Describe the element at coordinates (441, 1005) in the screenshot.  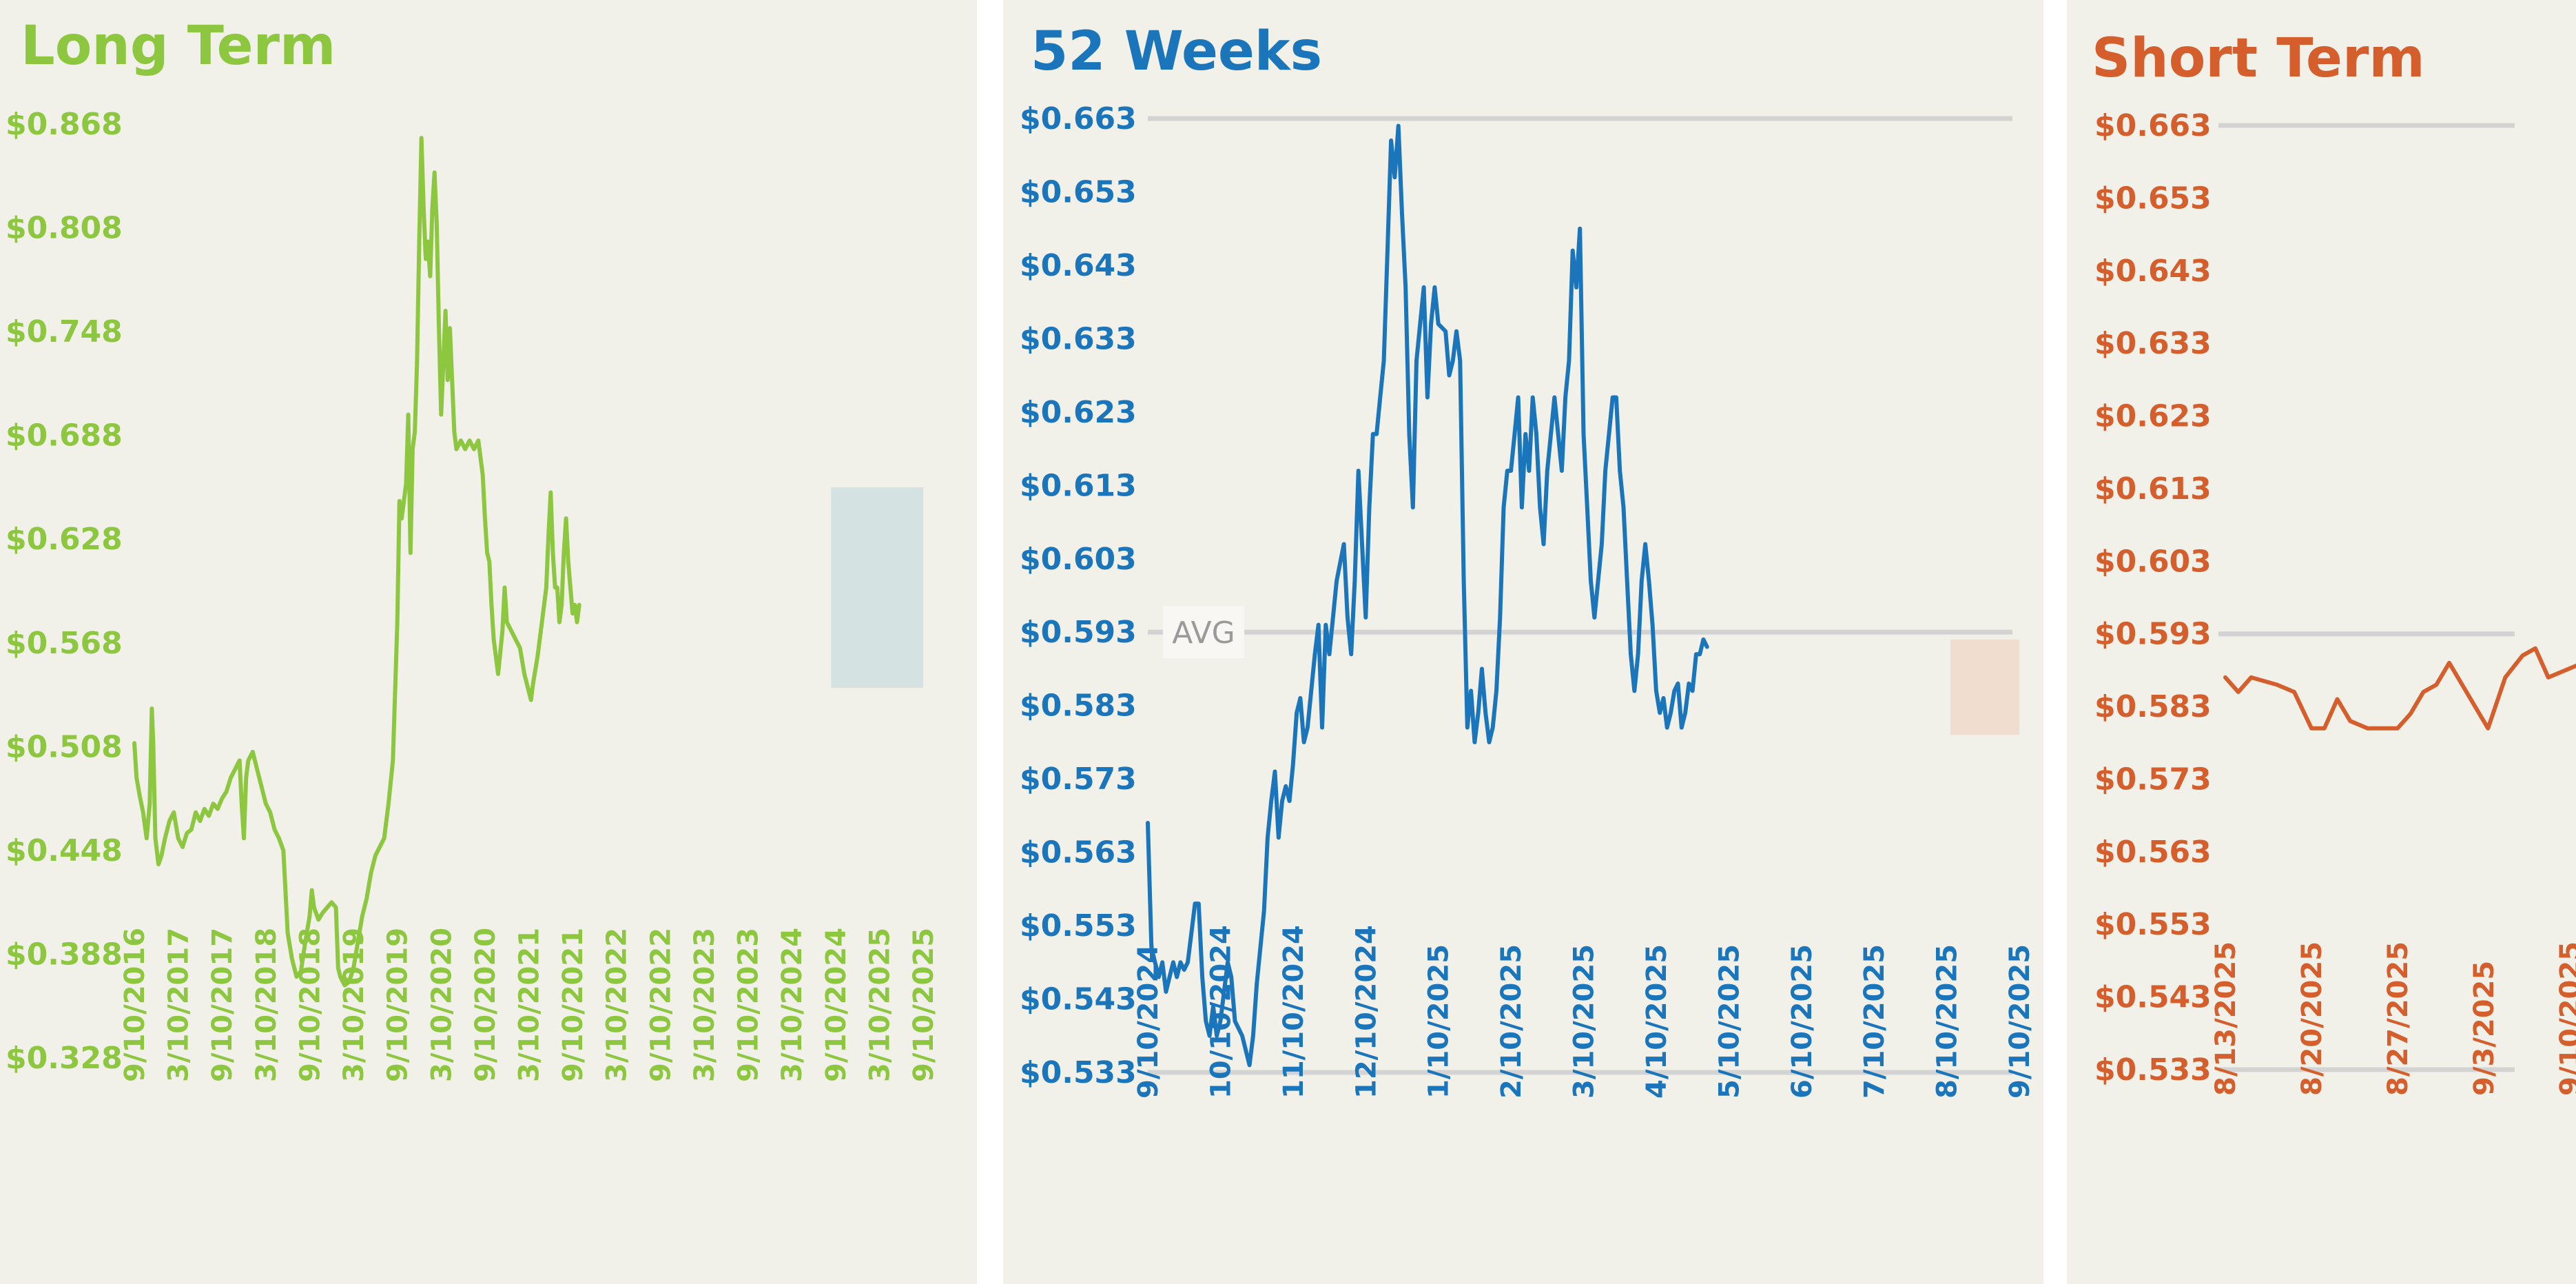
I see `x-tick-label: 3/10/2020` at that location.